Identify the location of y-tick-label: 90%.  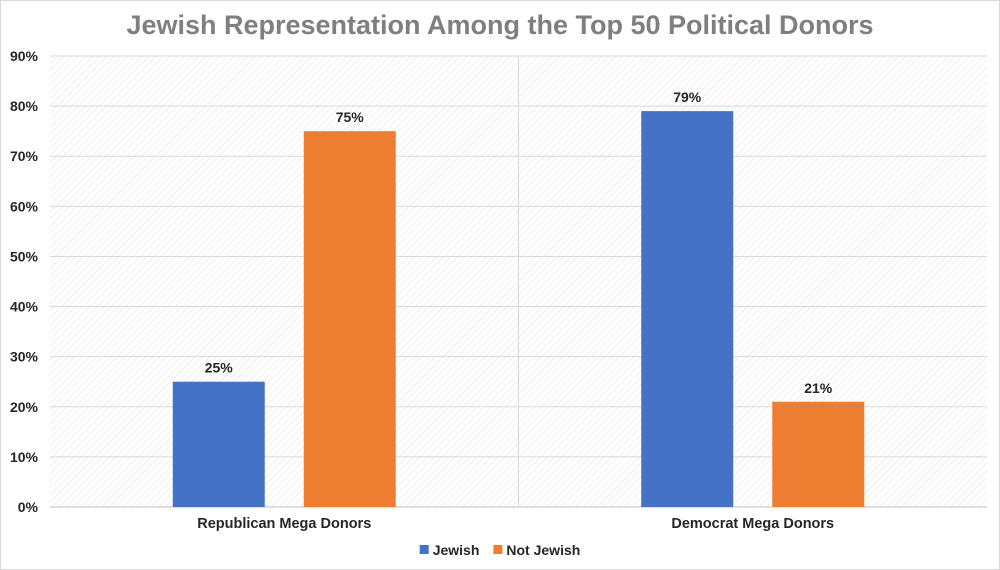
(24, 56).